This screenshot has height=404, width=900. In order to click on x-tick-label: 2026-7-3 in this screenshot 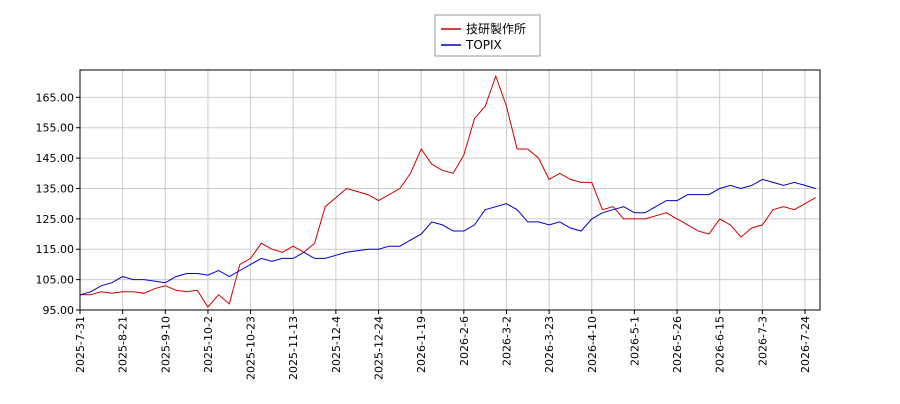, I will do `click(762, 341)`.